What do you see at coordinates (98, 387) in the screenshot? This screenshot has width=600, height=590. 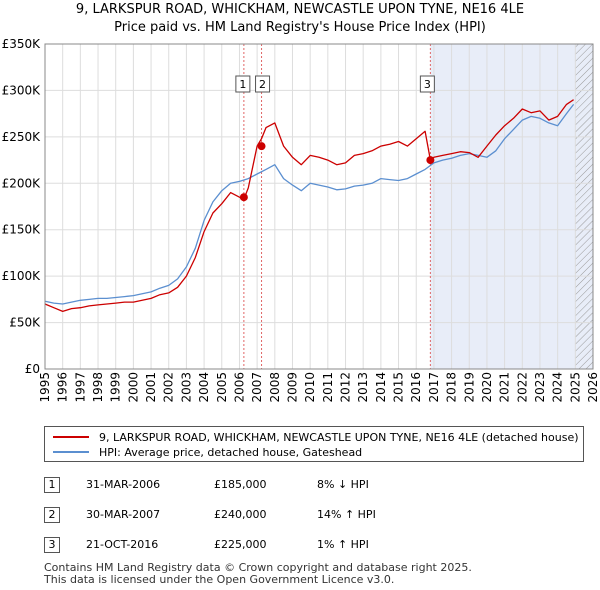 I see `x-tick-label: 1998` at bounding box center [98, 387].